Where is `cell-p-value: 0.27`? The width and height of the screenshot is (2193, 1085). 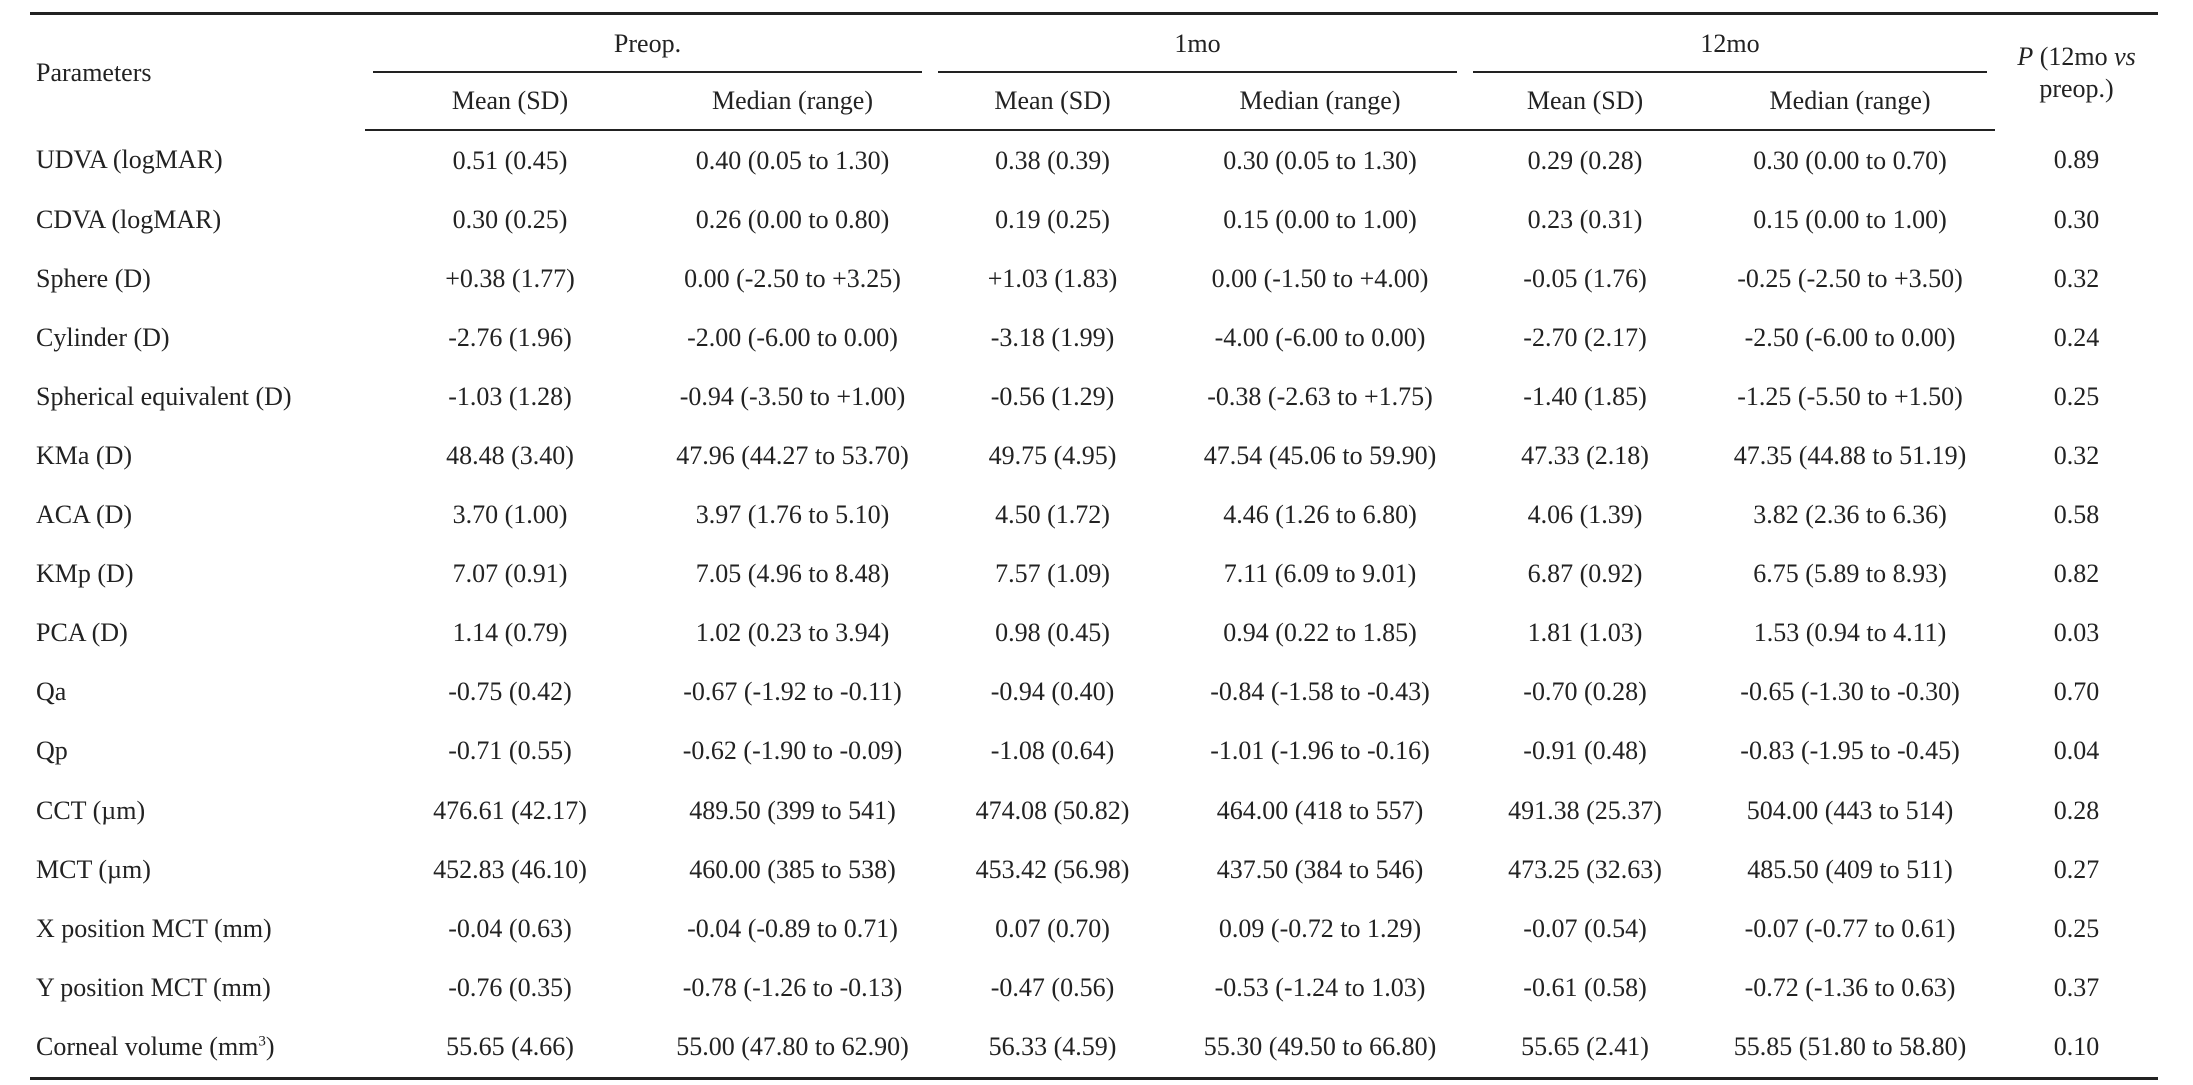
cell-p-value: 0.27 is located at coordinates (2076, 869).